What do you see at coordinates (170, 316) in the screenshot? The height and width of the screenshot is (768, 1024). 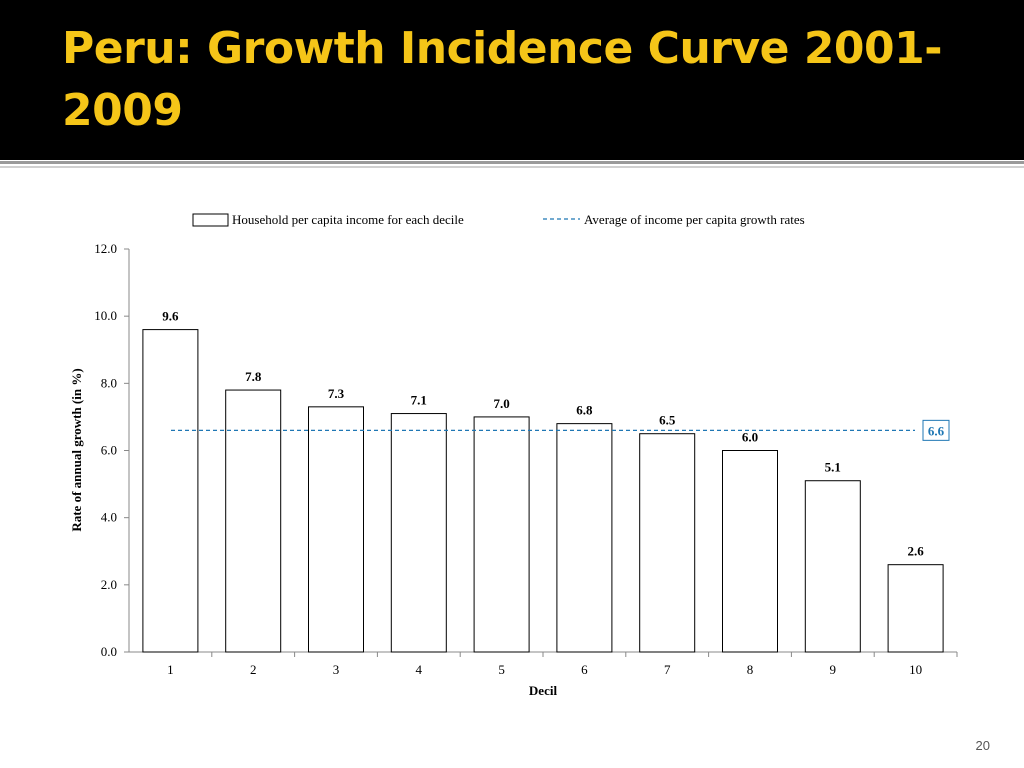 I see `bar-data-label: 9.6` at bounding box center [170, 316].